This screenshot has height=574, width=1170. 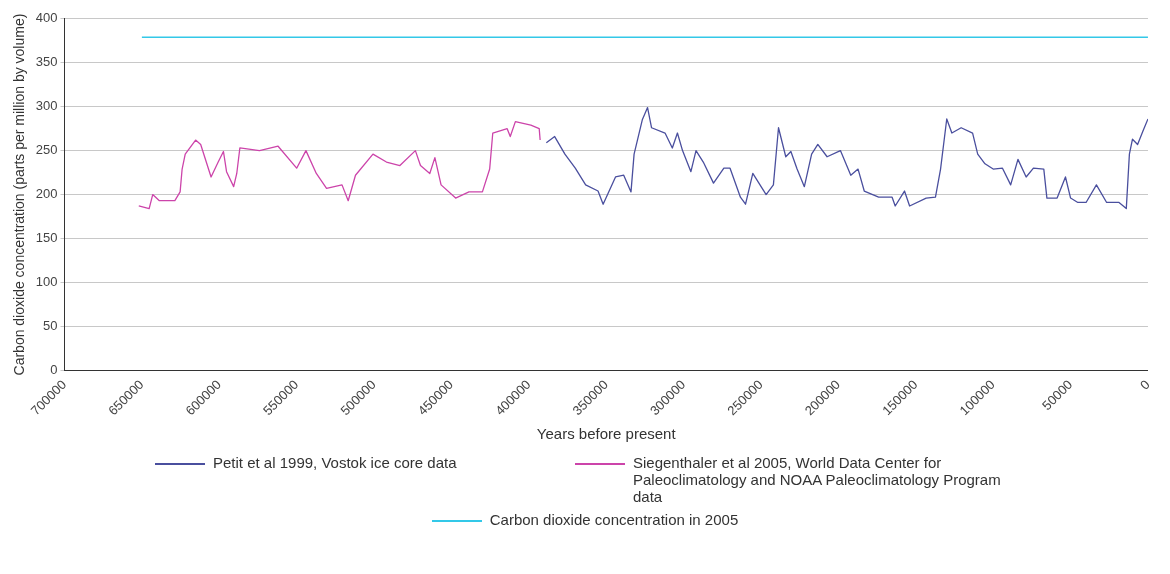 What do you see at coordinates (46, 150) in the screenshot?
I see `y-tick-label: 250` at bounding box center [46, 150].